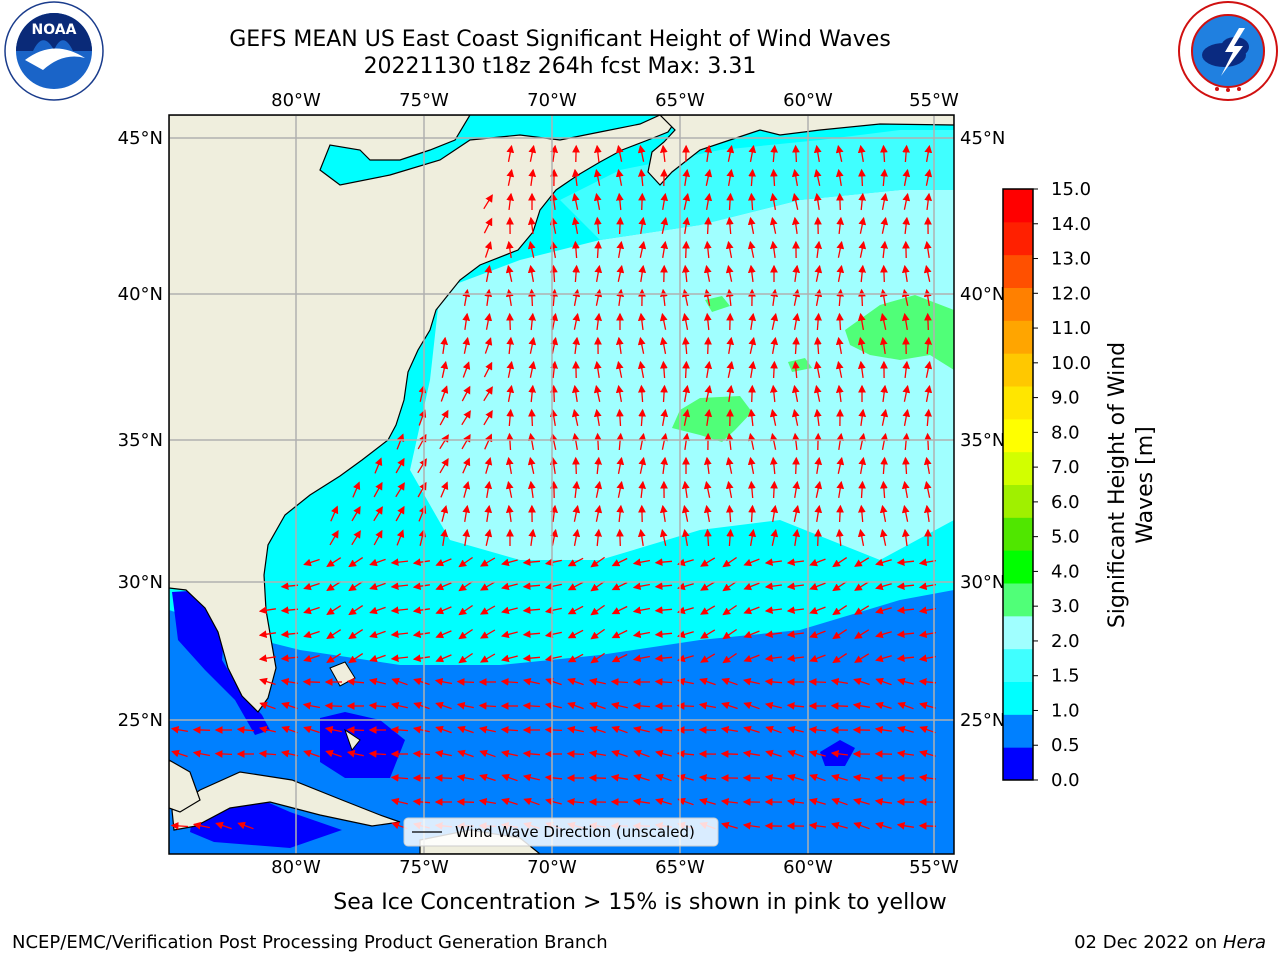 The width and height of the screenshot is (1280, 960). I want to click on lat-tick: 30°N, so click(982, 582).